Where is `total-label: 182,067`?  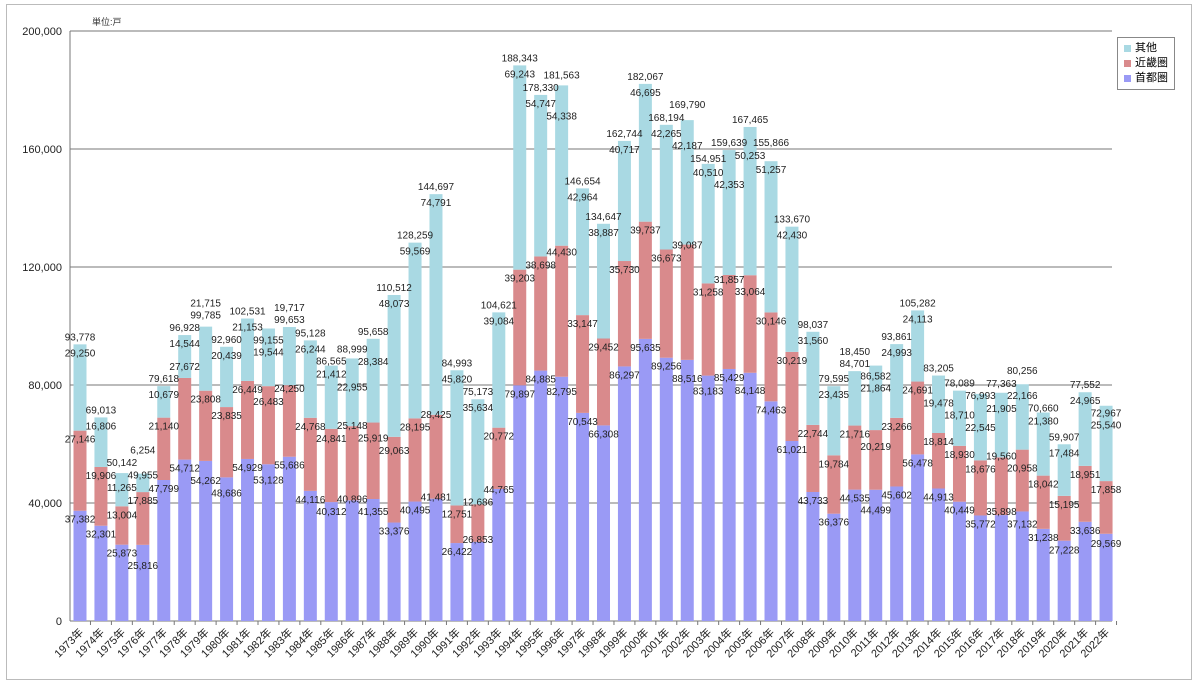 total-label: 182,067 is located at coordinates (645, 77).